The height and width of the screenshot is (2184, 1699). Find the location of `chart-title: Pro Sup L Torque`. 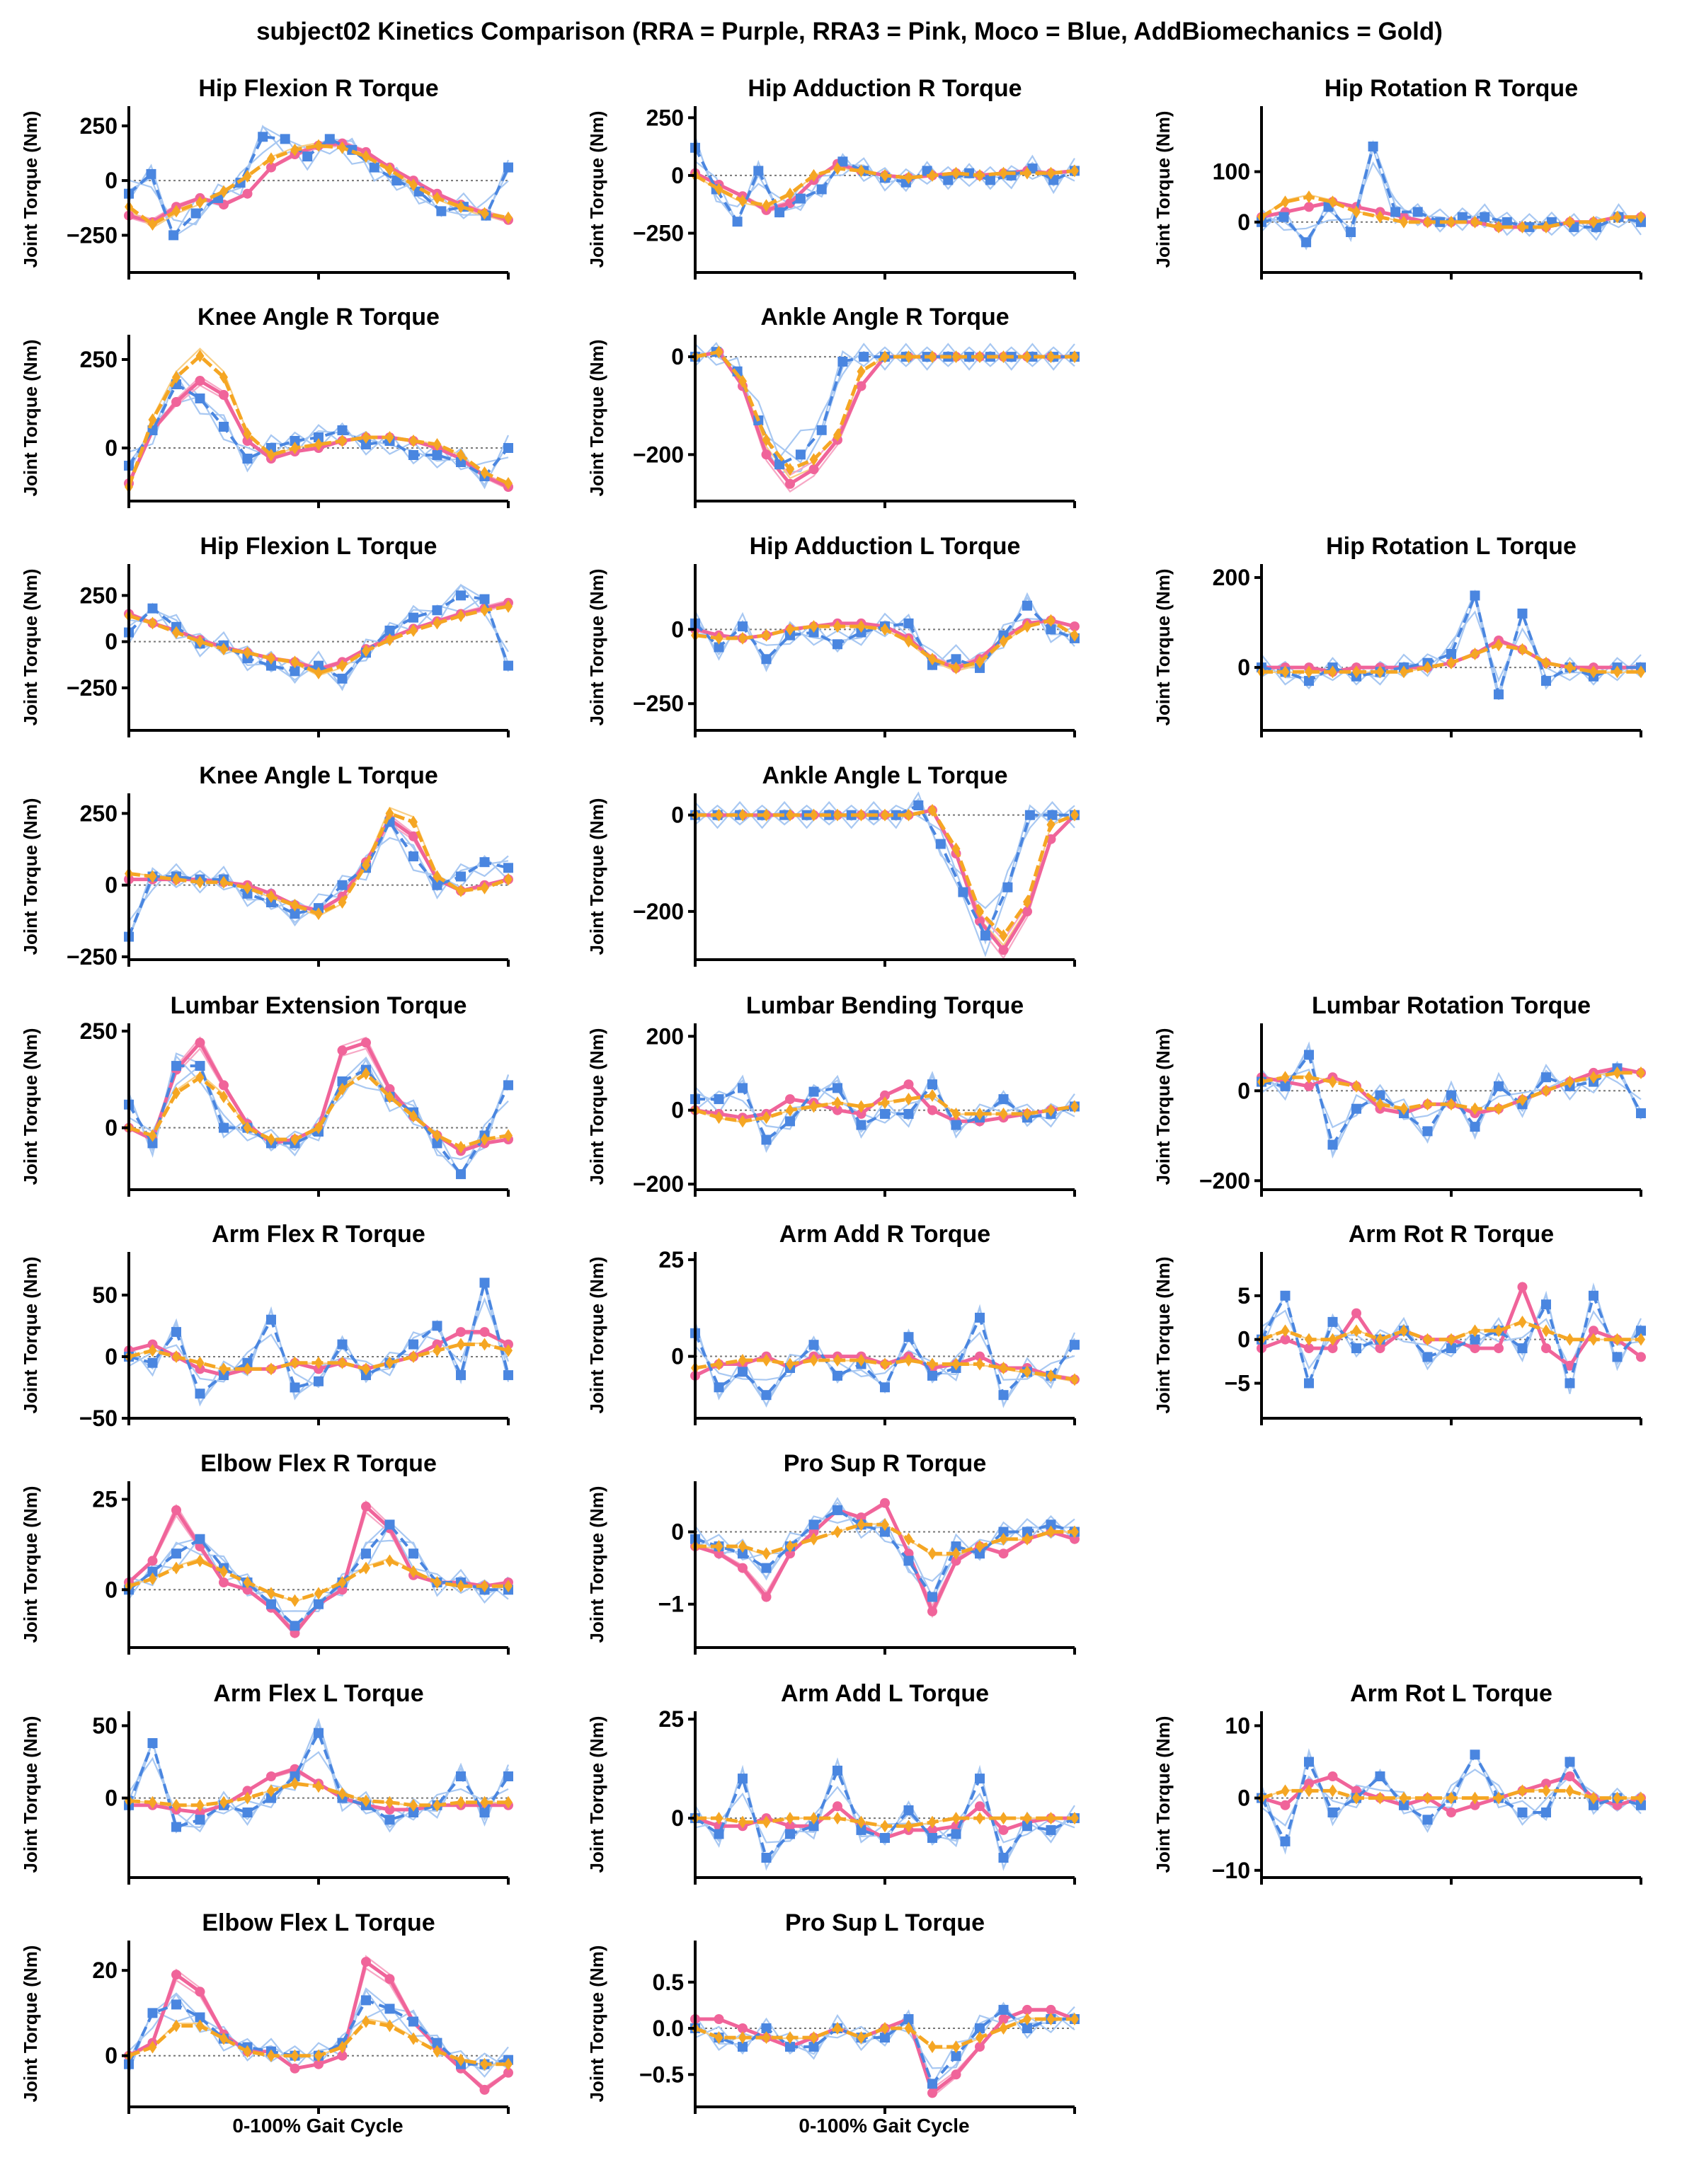

chart-title: Pro Sup L Torque is located at coordinates (885, 1922).